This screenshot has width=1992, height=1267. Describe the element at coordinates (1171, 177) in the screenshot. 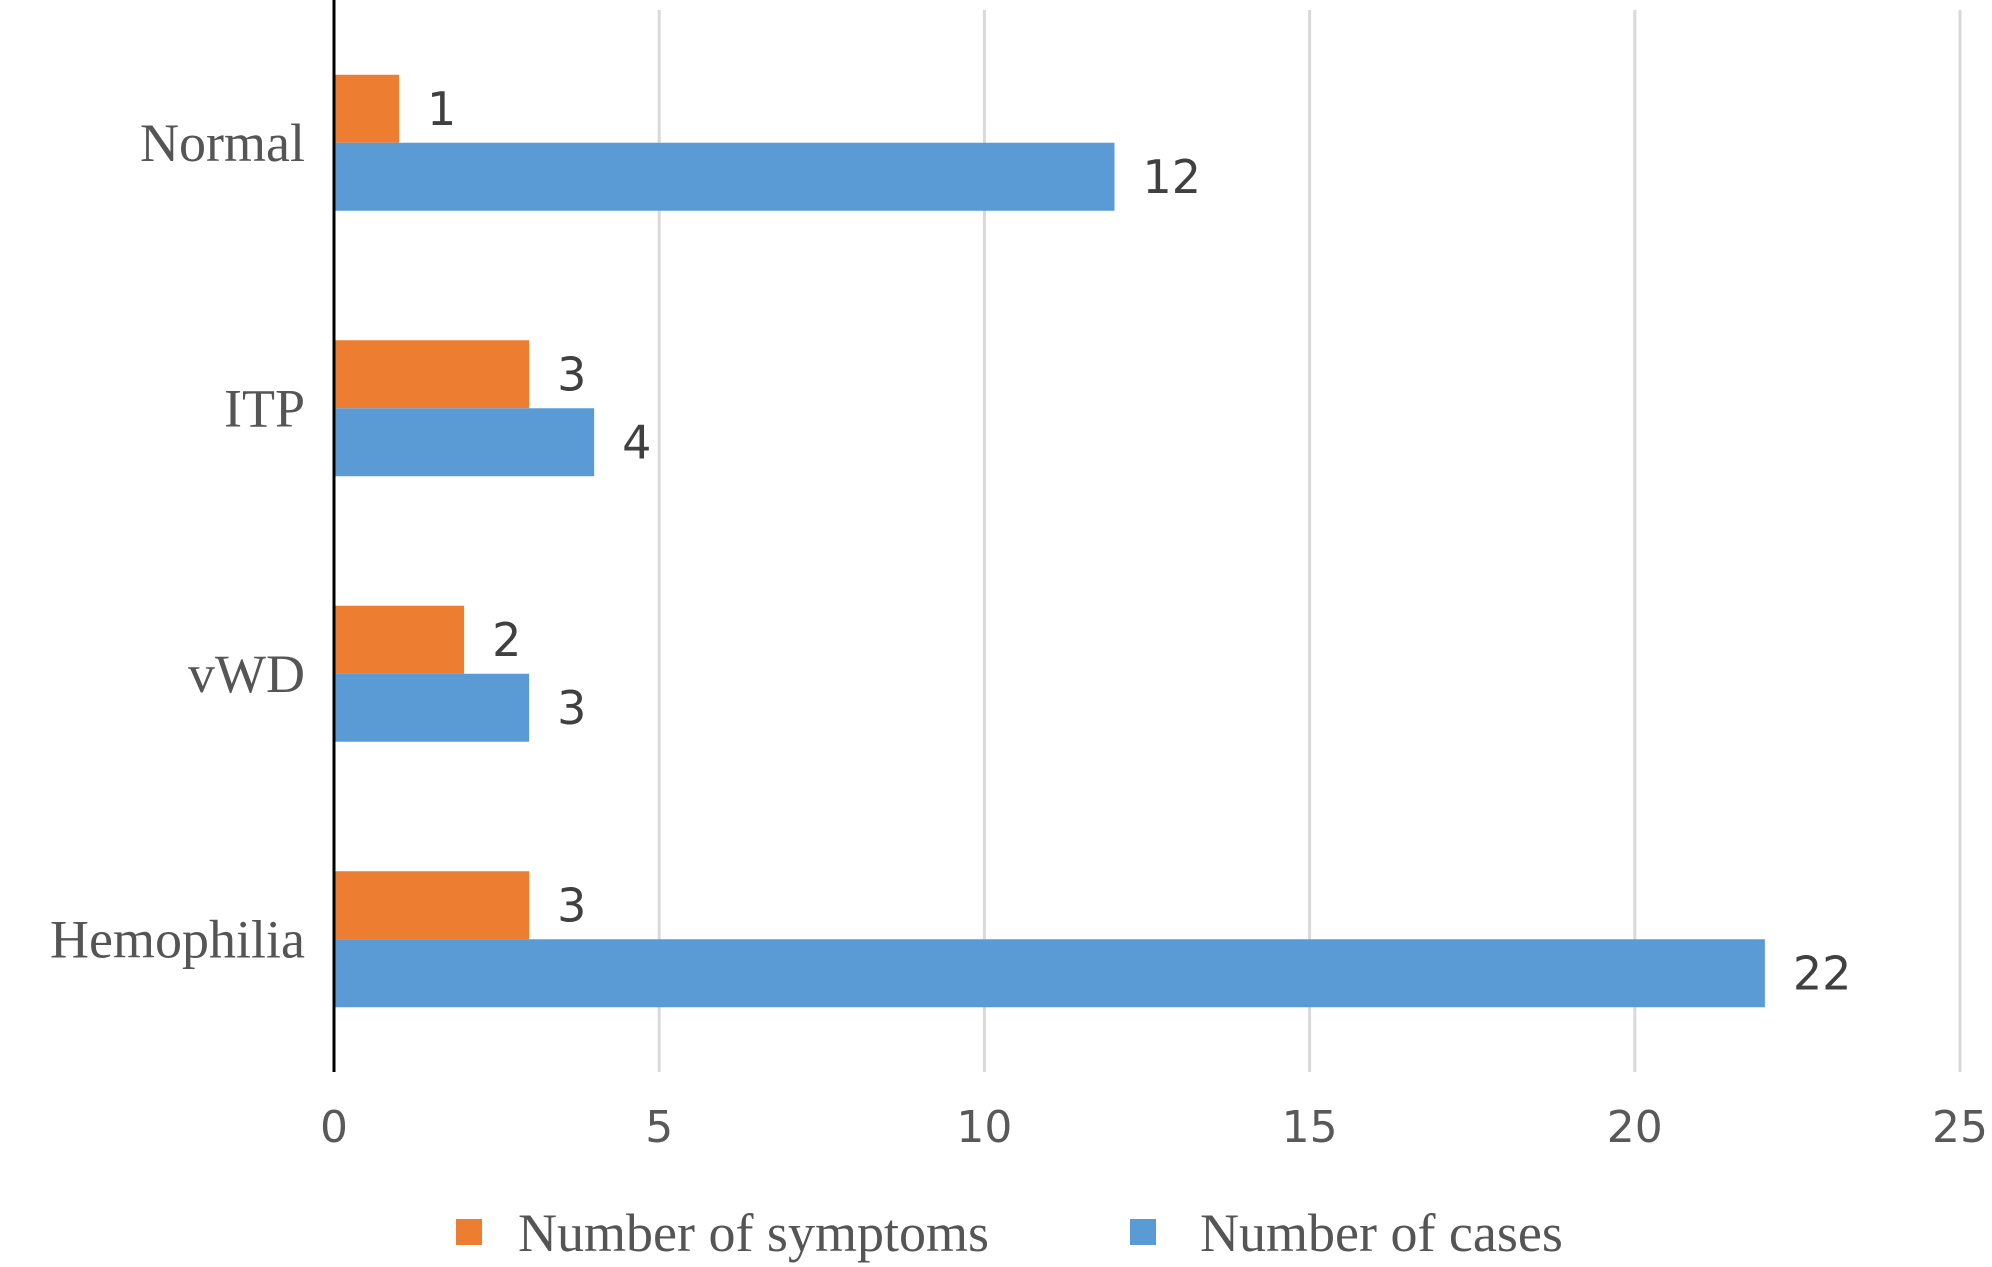

I see `data-label: 12` at that location.